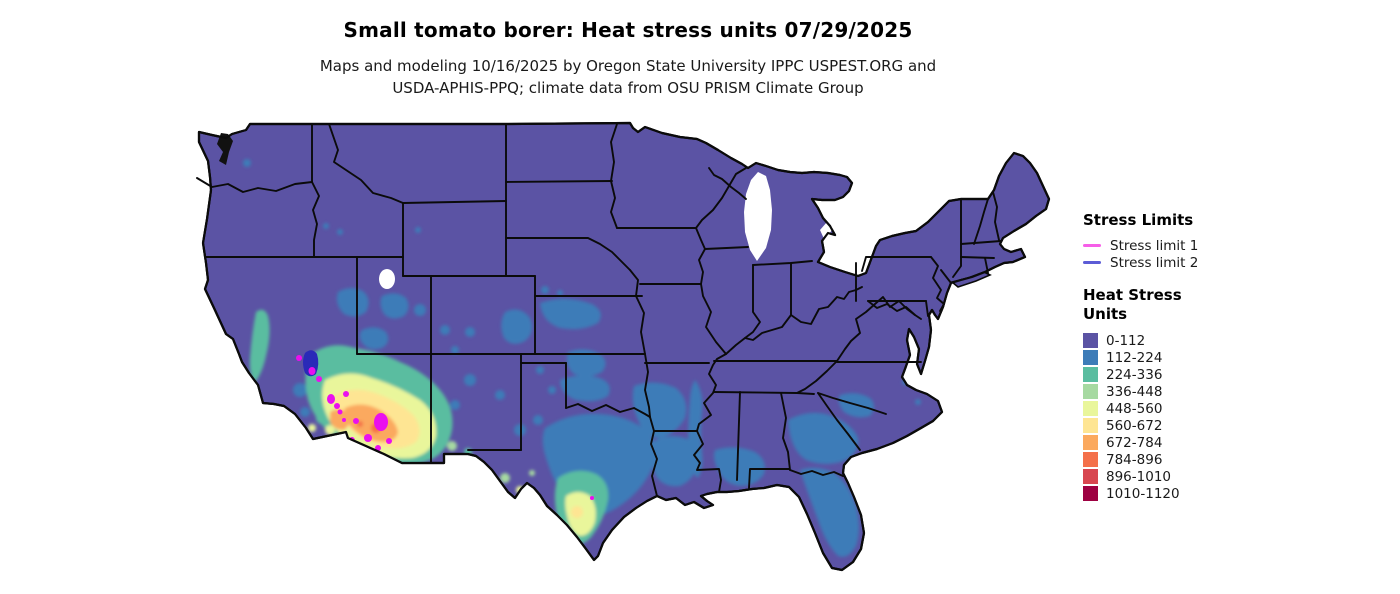 This screenshot has height=594, width=1400. I want to click on heat-units-legend-item: 112-224, so click(1193, 357).